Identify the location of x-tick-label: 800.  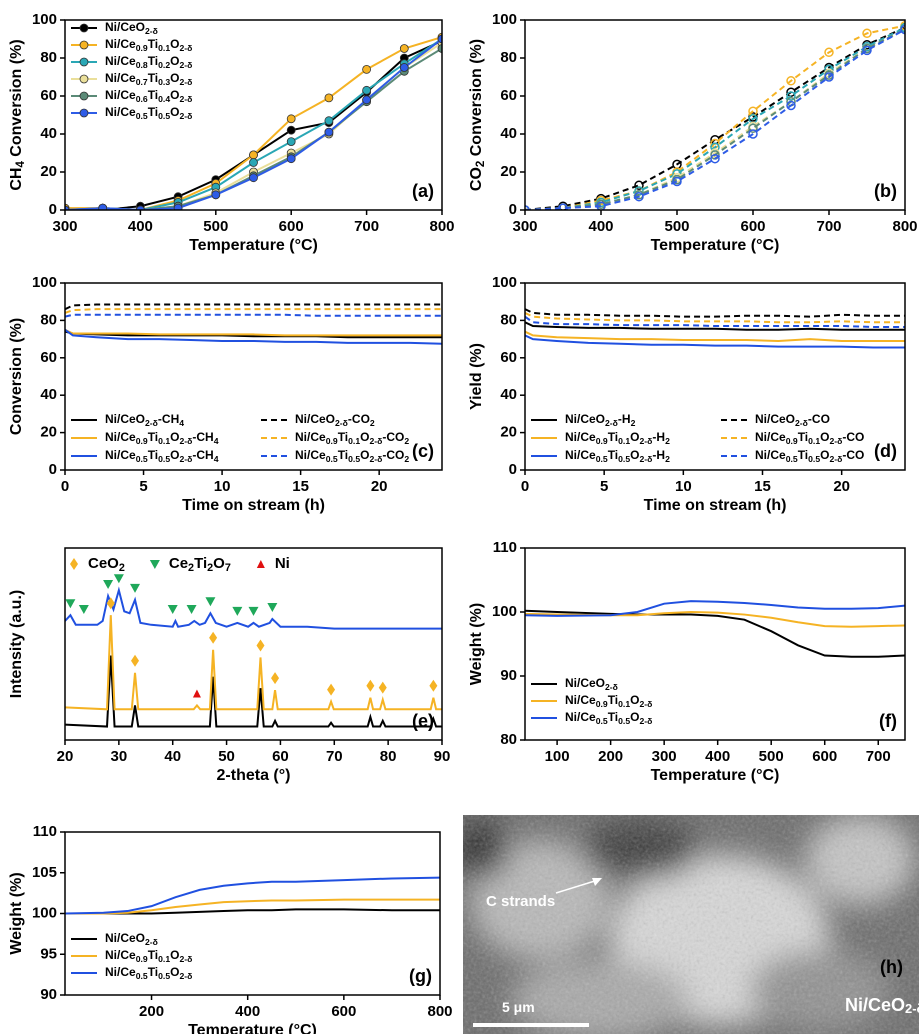
(904, 226).